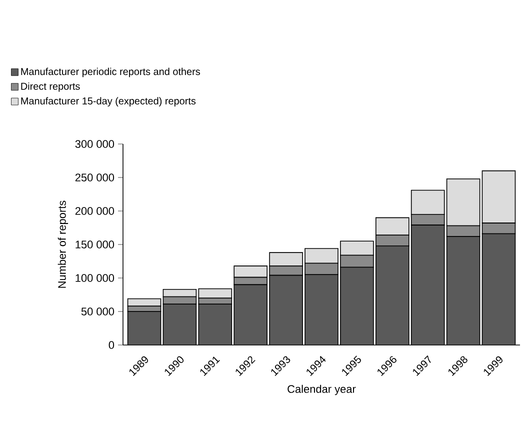 This screenshot has width=527, height=424. I want to click on legend-label: Direct reports, so click(50, 87).